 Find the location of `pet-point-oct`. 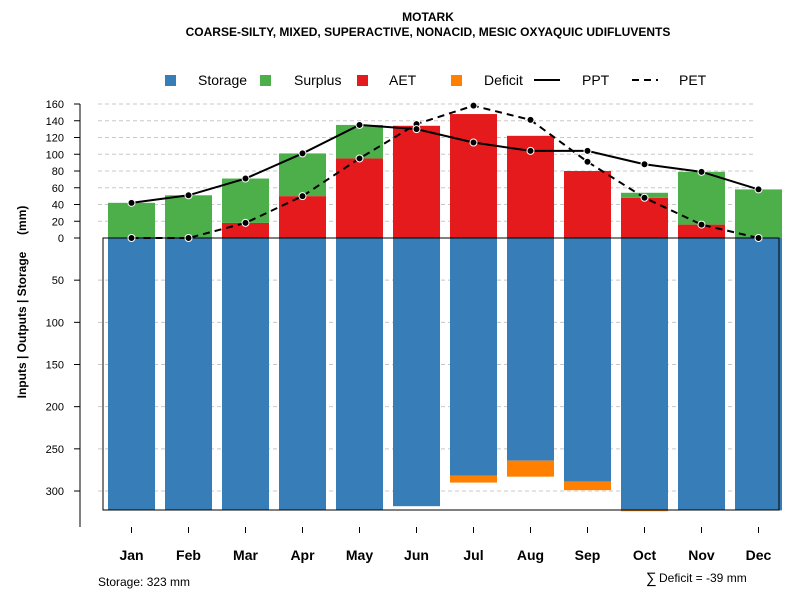

pet-point-oct is located at coordinates (644, 197).